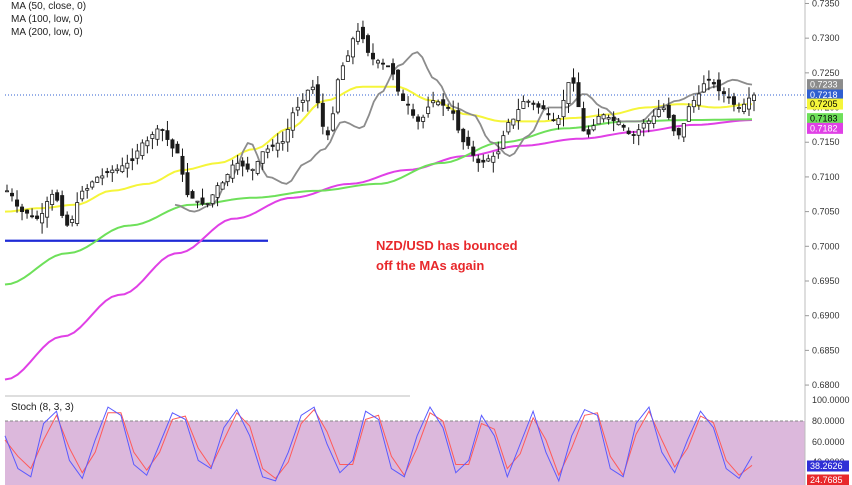 The height and width of the screenshot is (485, 852). I want to click on price-tag-label: 0.7182, so click(824, 128).